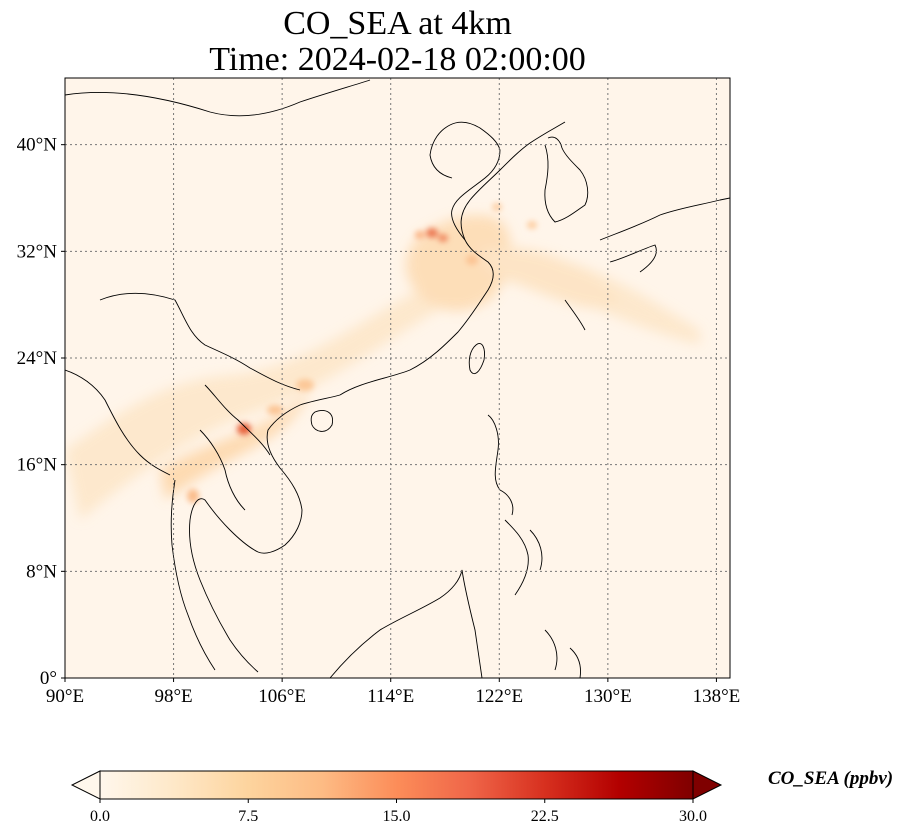 The image size is (916, 836). What do you see at coordinates (458, 263) in the screenshot?
I see `plume-china-coast` at bounding box center [458, 263].